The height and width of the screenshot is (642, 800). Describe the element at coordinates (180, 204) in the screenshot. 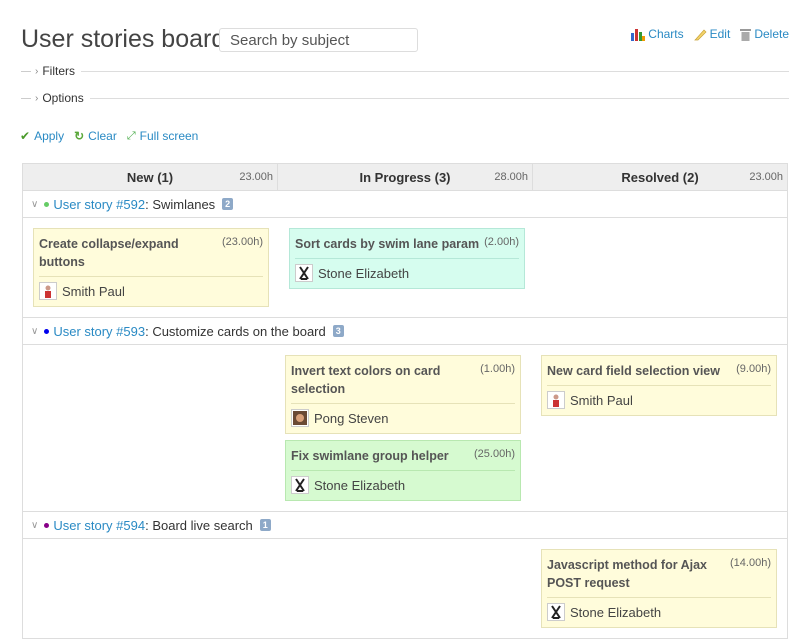

I see `user-story-subject: : Swimlanes` at that location.